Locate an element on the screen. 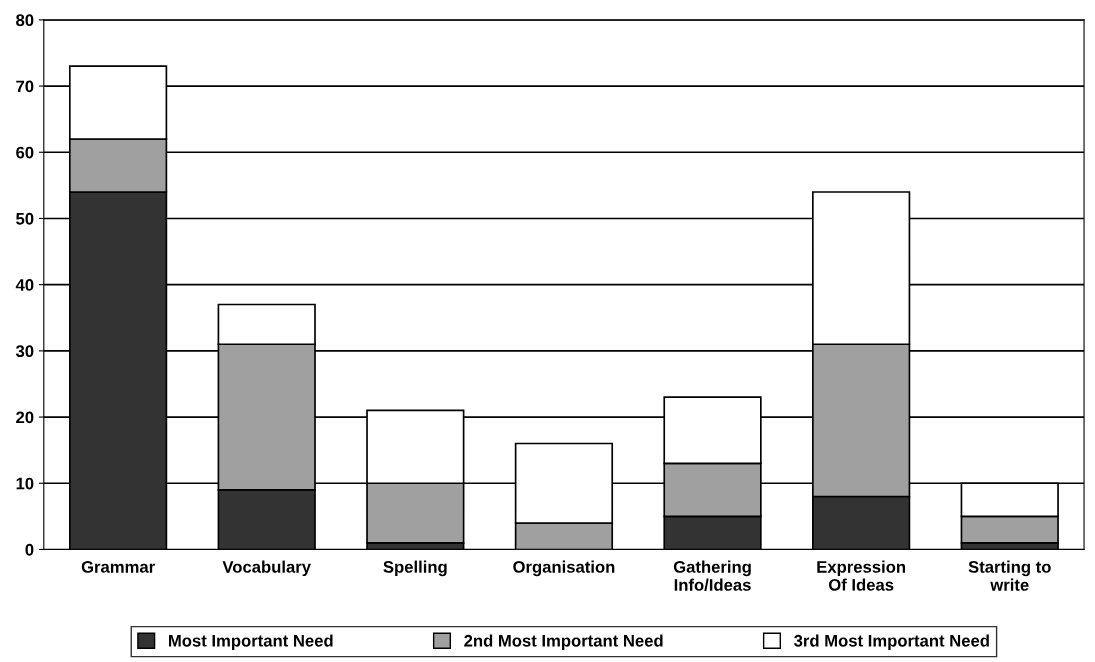  y-tick-label: 0 is located at coordinates (29, 549).